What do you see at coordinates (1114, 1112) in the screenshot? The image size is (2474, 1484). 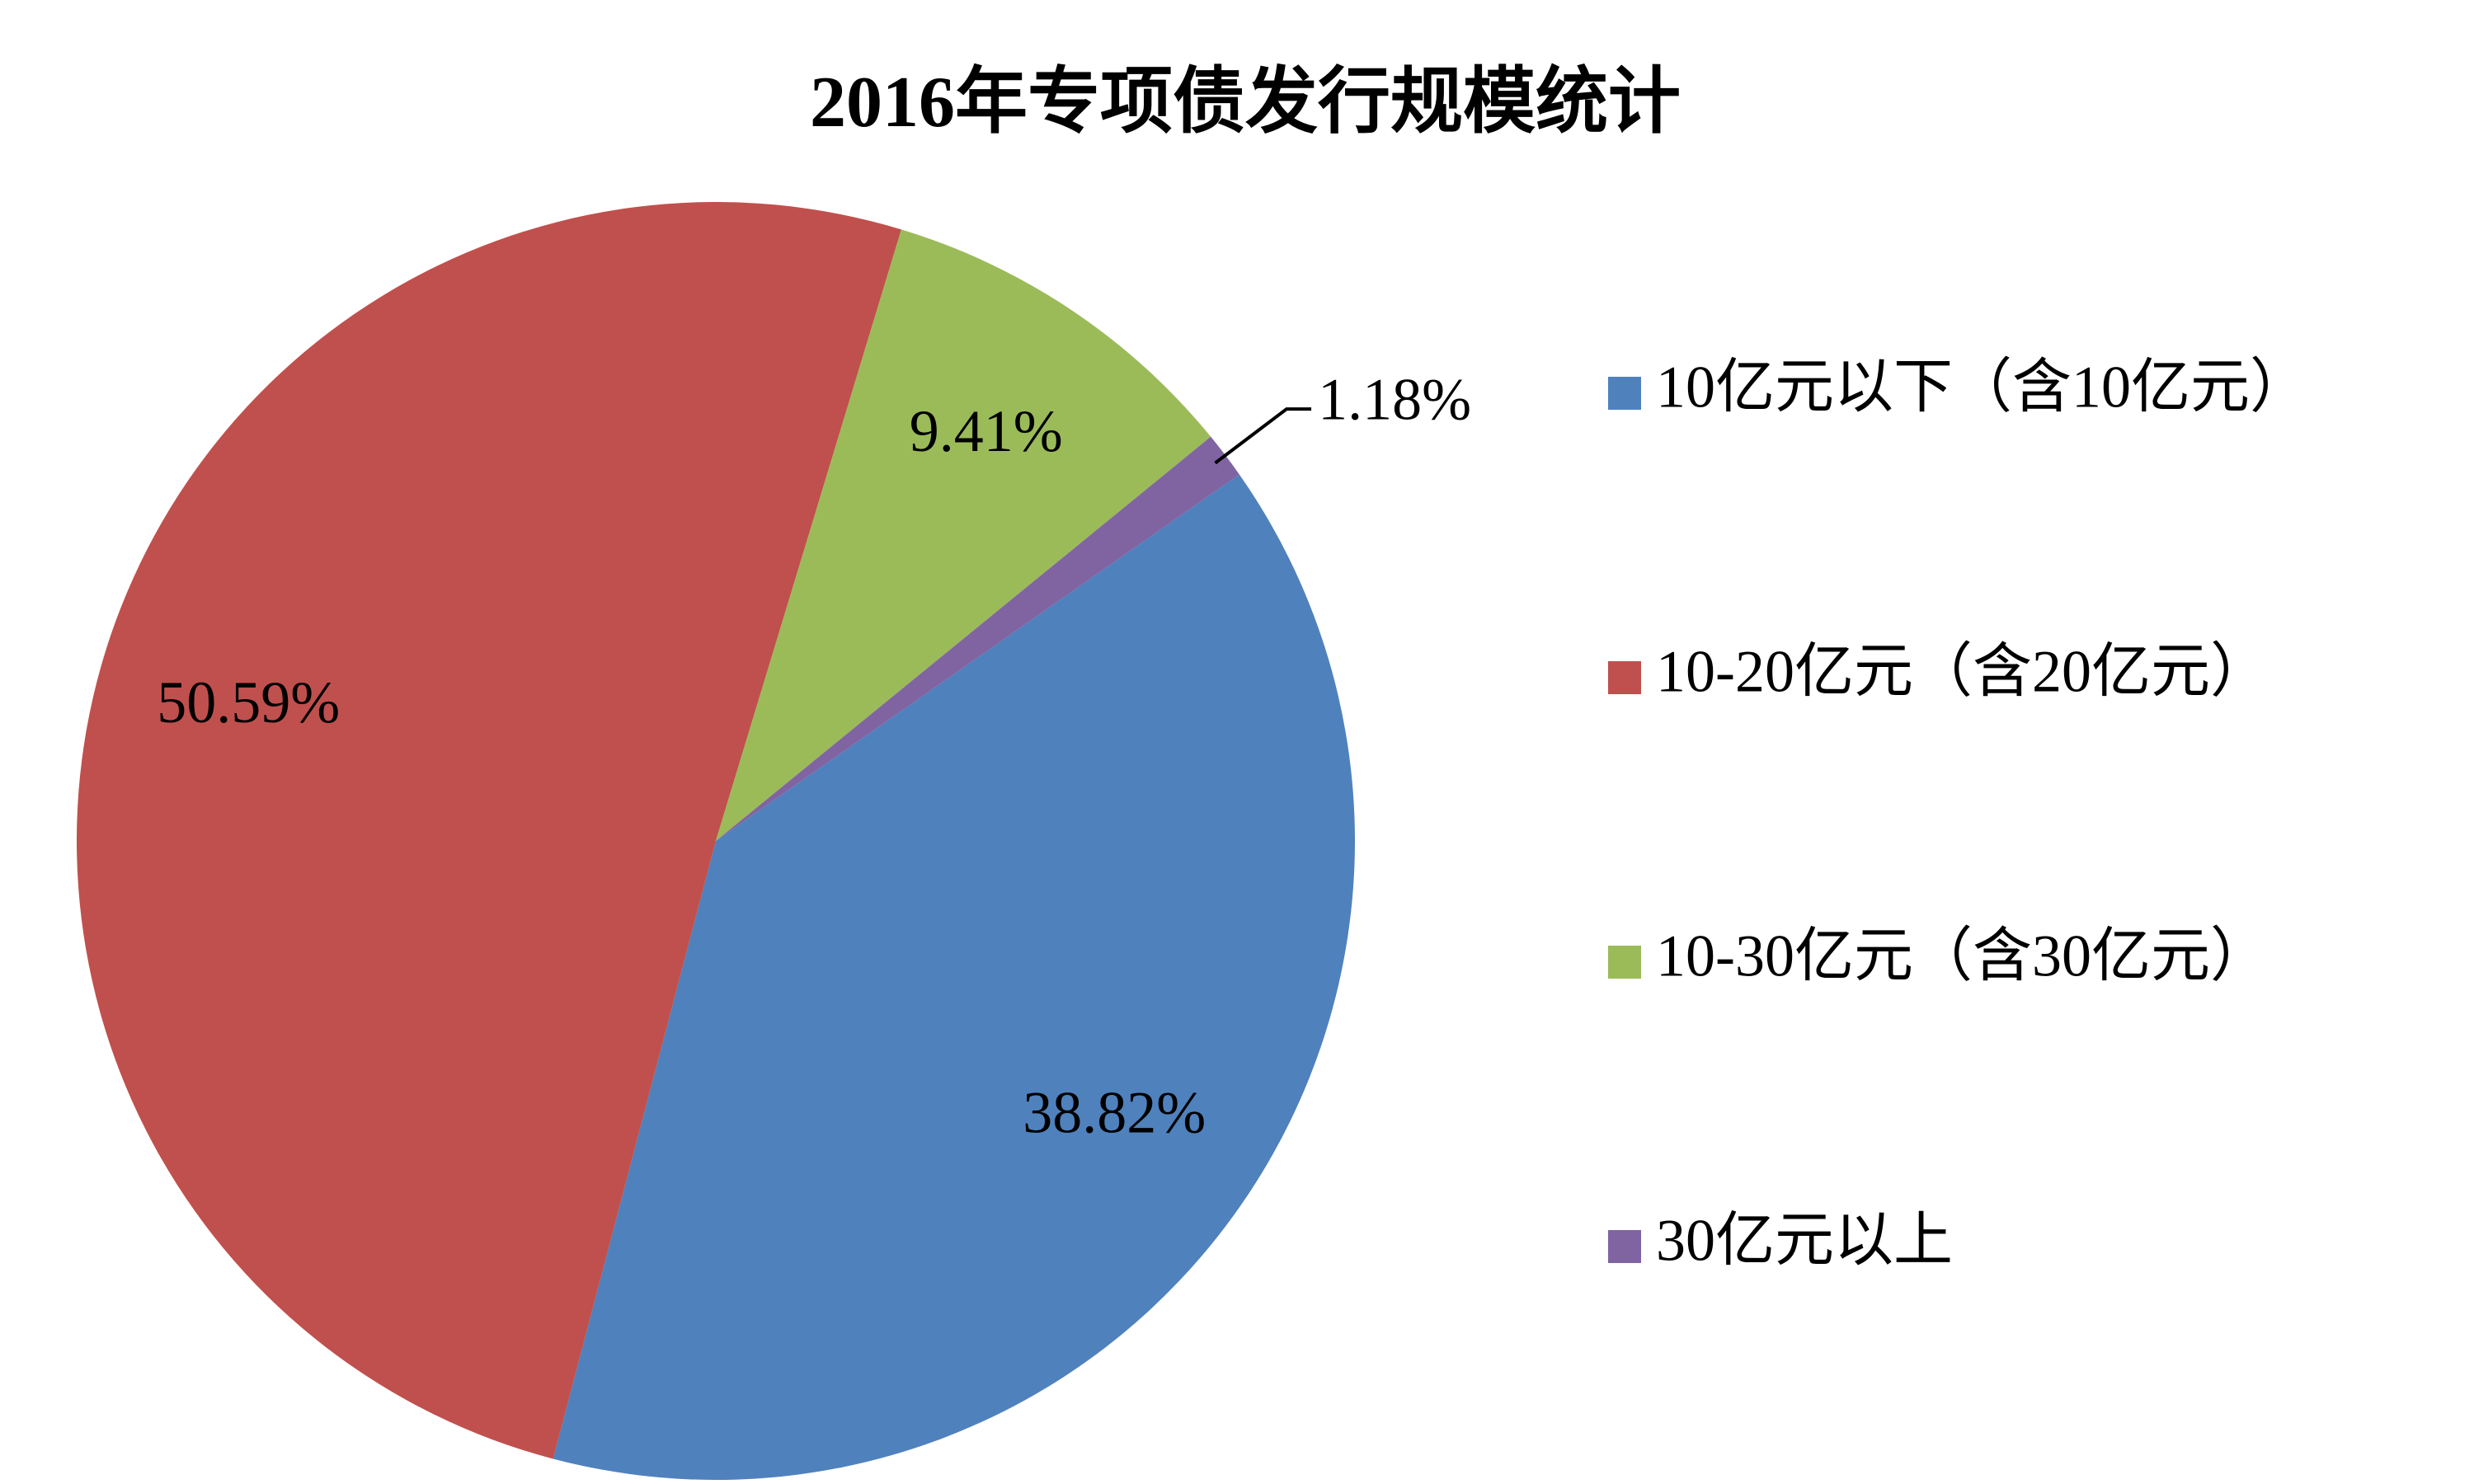 I see `data-label: 38.82%` at bounding box center [1114, 1112].